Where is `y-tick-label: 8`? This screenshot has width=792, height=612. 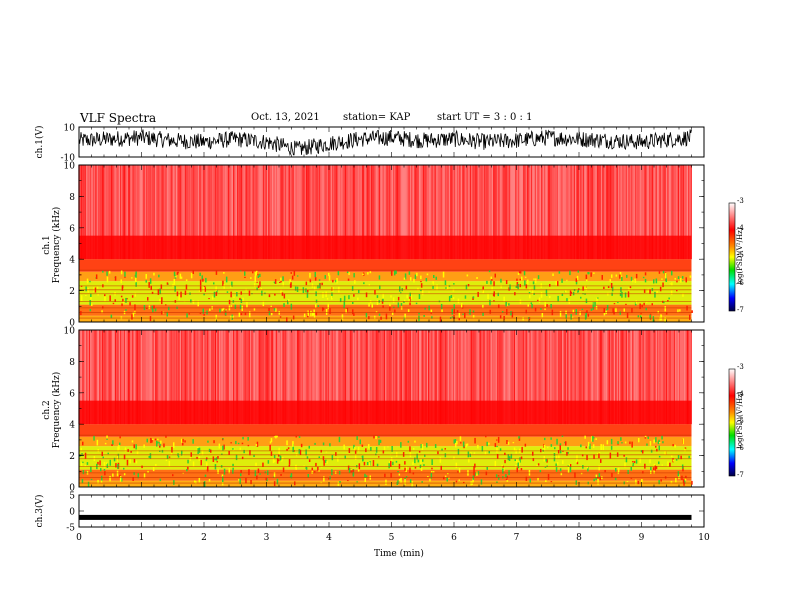 y-tick-label: 8 is located at coordinates (72, 198).